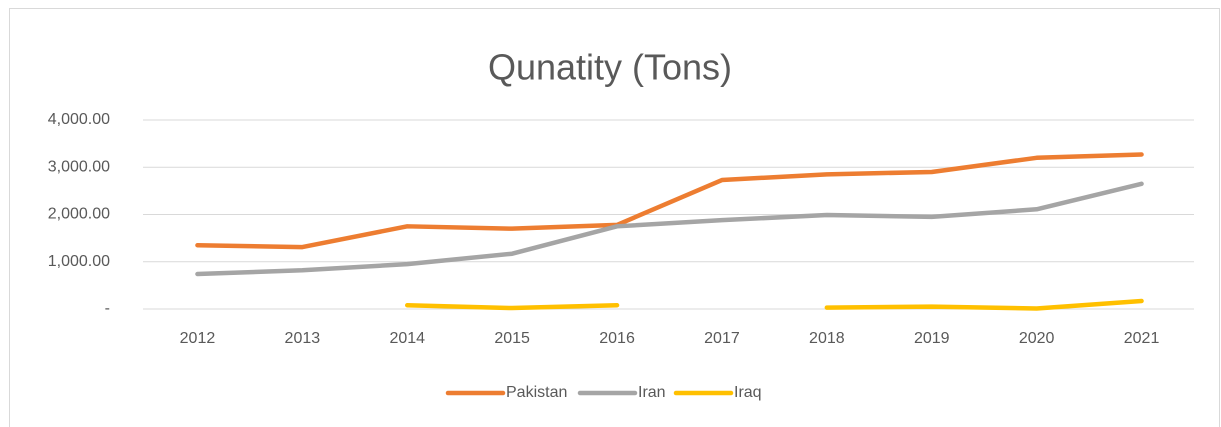 This screenshot has width=1221, height=427. Describe the element at coordinates (79, 119) in the screenshot. I see `y-tick-label: 4,000.00` at that location.